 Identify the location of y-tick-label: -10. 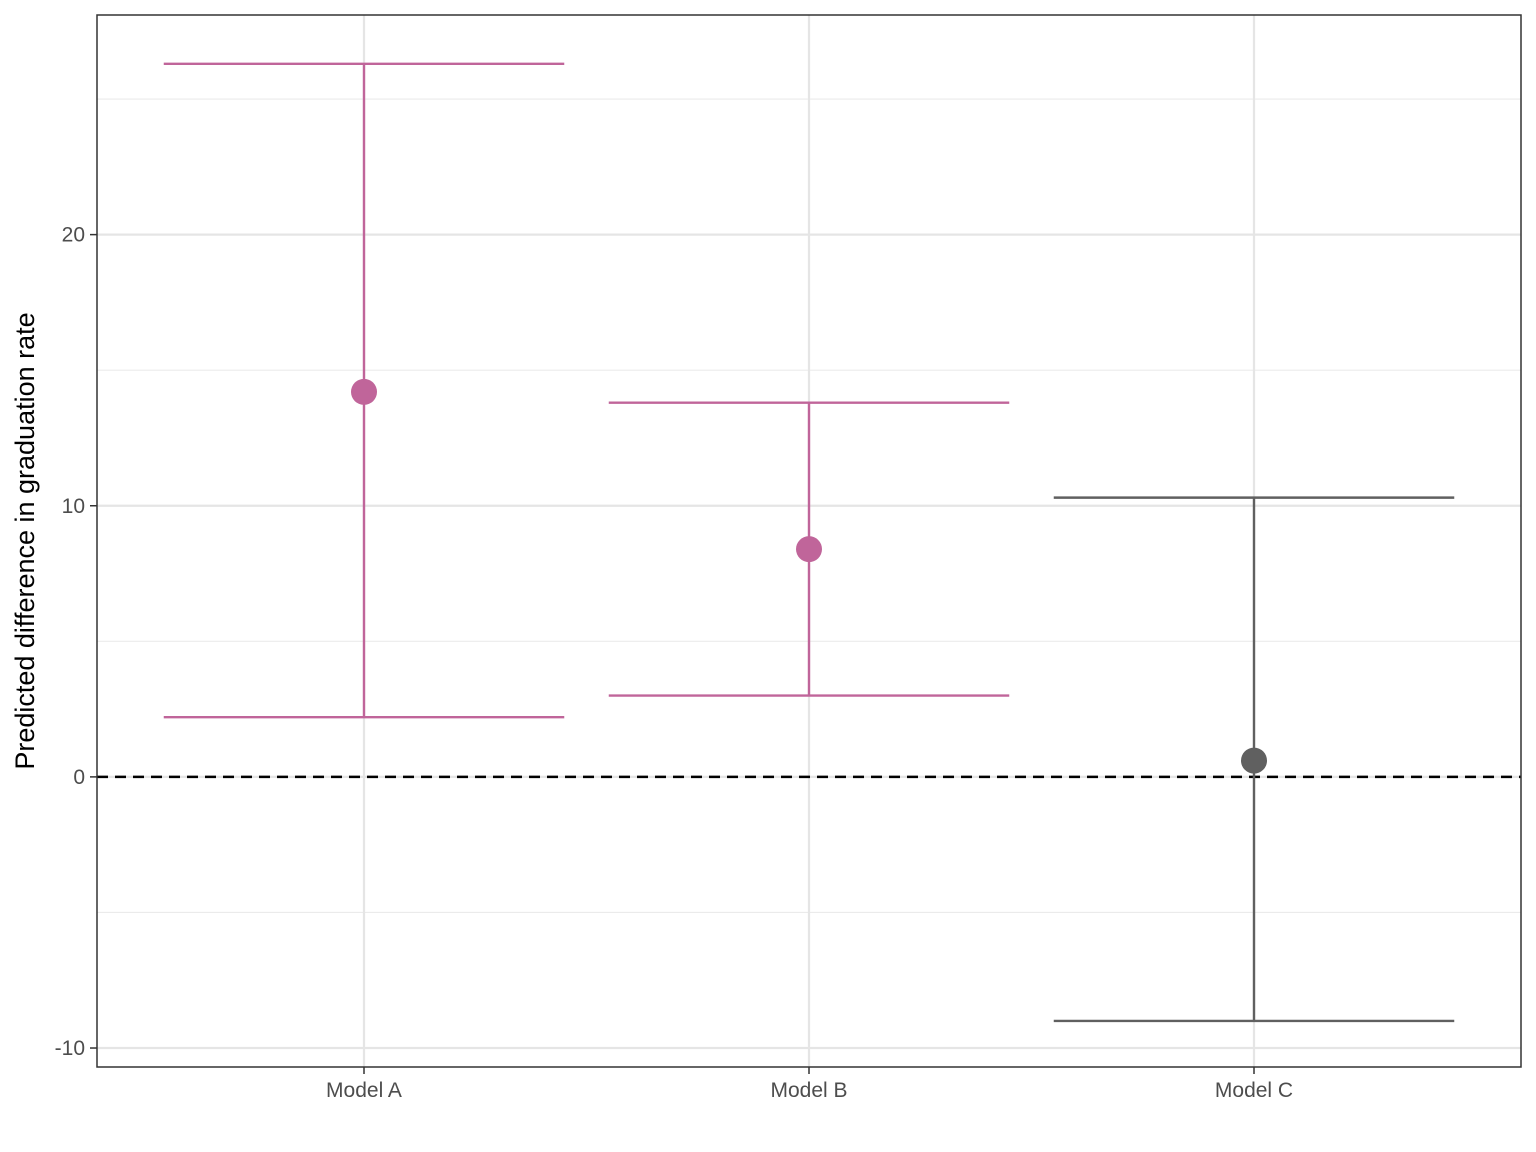
(70, 1048).